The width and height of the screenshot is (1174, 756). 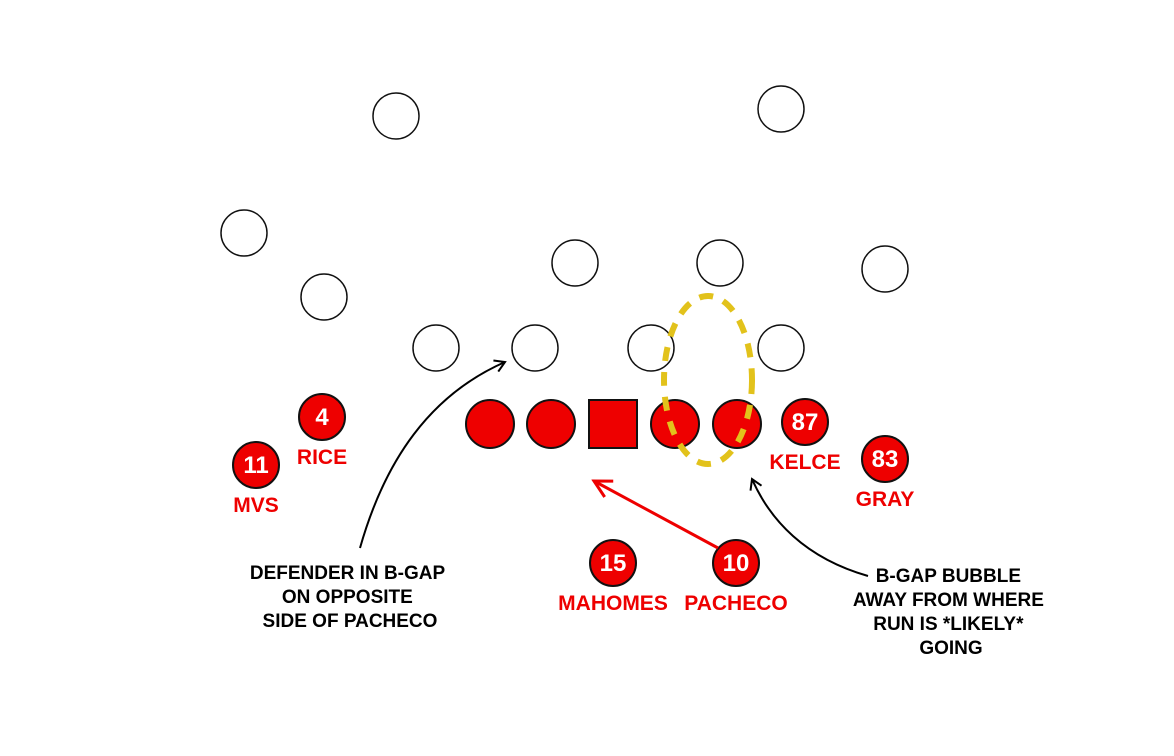 What do you see at coordinates (885, 499) in the screenshot?
I see `player-name: GRAY` at bounding box center [885, 499].